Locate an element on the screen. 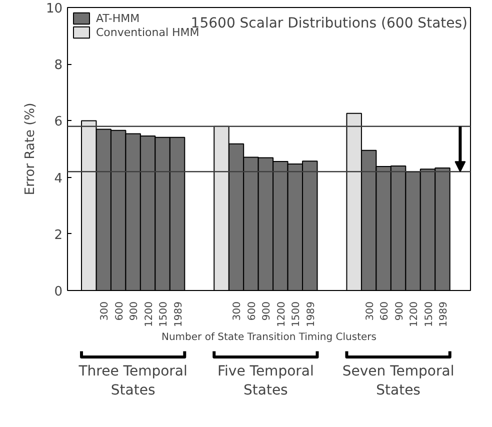  text: Seven Temporal States is located at coordinates (398, 381).